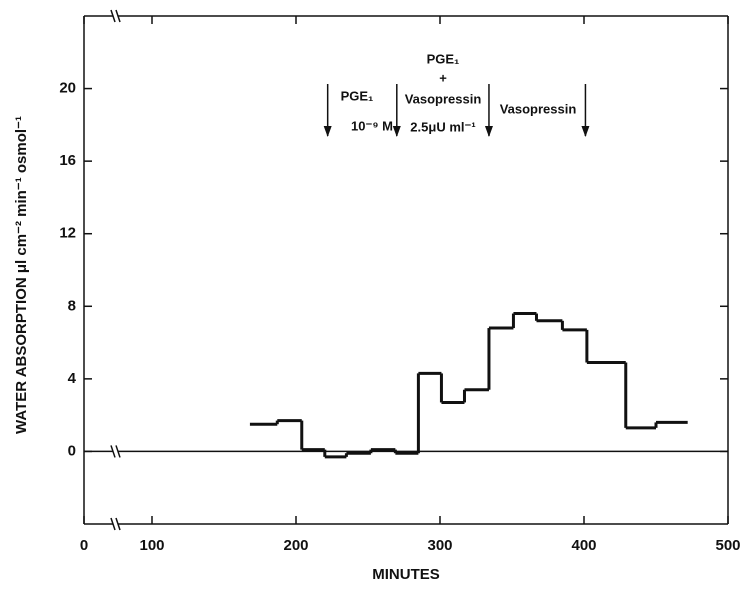 The image size is (746, 590). I want to click on annotation: 2.5μU ml⁻¹, so click(442, 126).